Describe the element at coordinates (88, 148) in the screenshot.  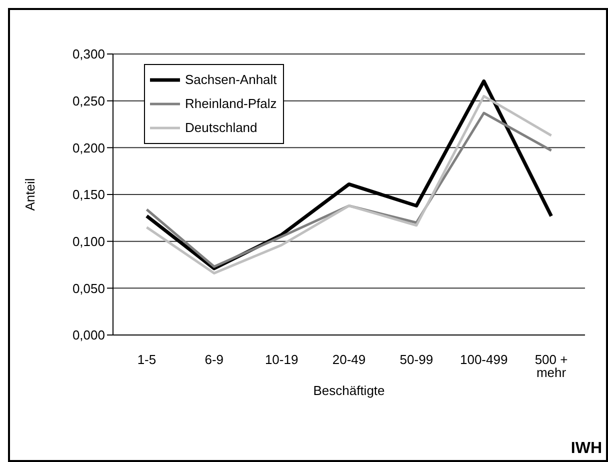
I see `y-tick-label: 0,200` at that location.